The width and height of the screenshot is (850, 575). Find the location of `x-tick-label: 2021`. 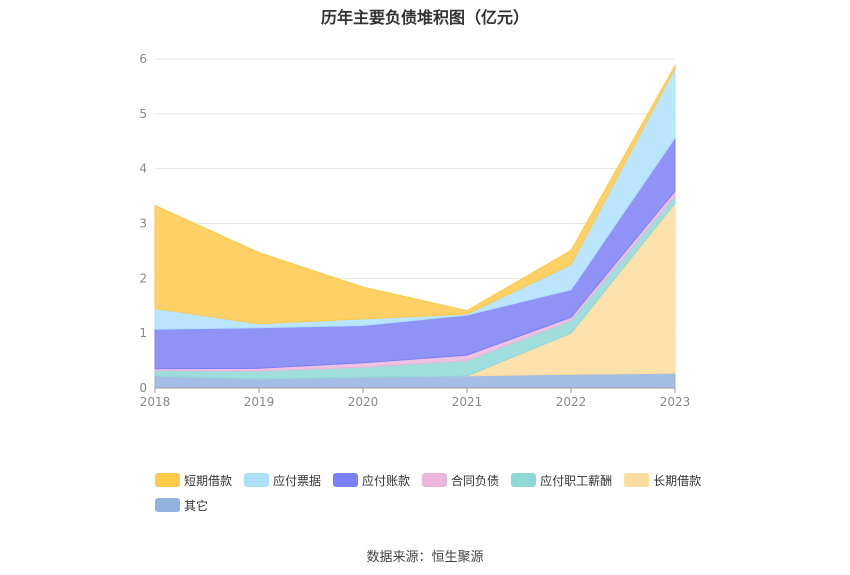

x-tick-label: 2021 is located at coordinates (467, 402).